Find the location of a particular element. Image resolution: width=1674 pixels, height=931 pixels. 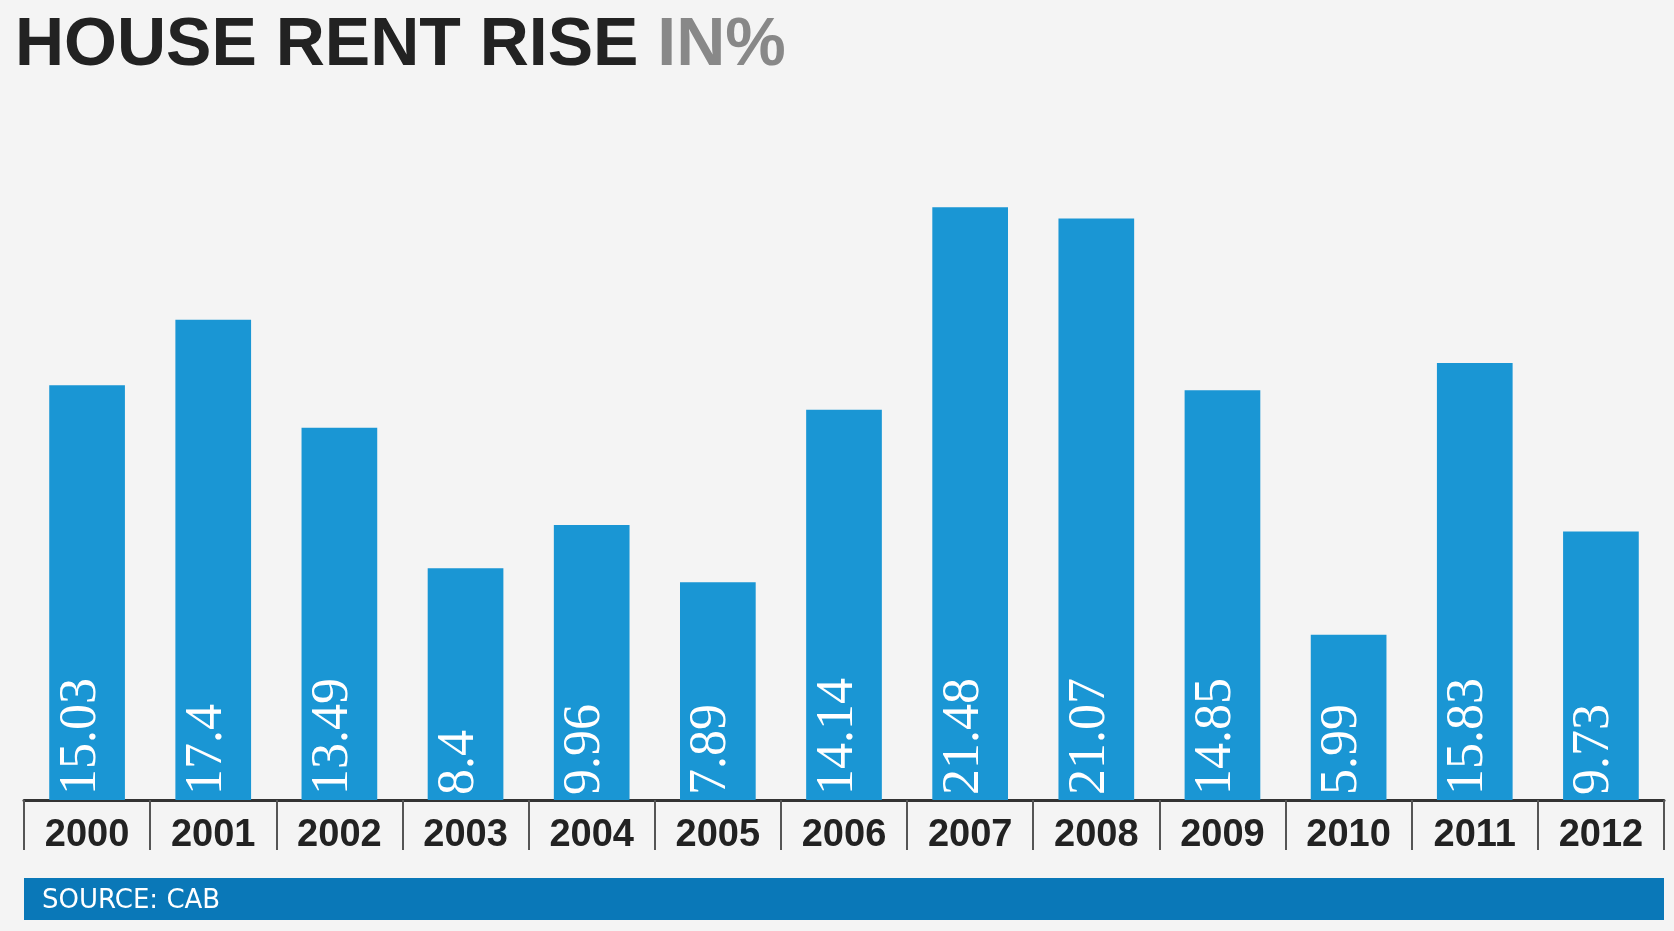

x-tick-label: 2008 is located at coordinates (1096, 833).